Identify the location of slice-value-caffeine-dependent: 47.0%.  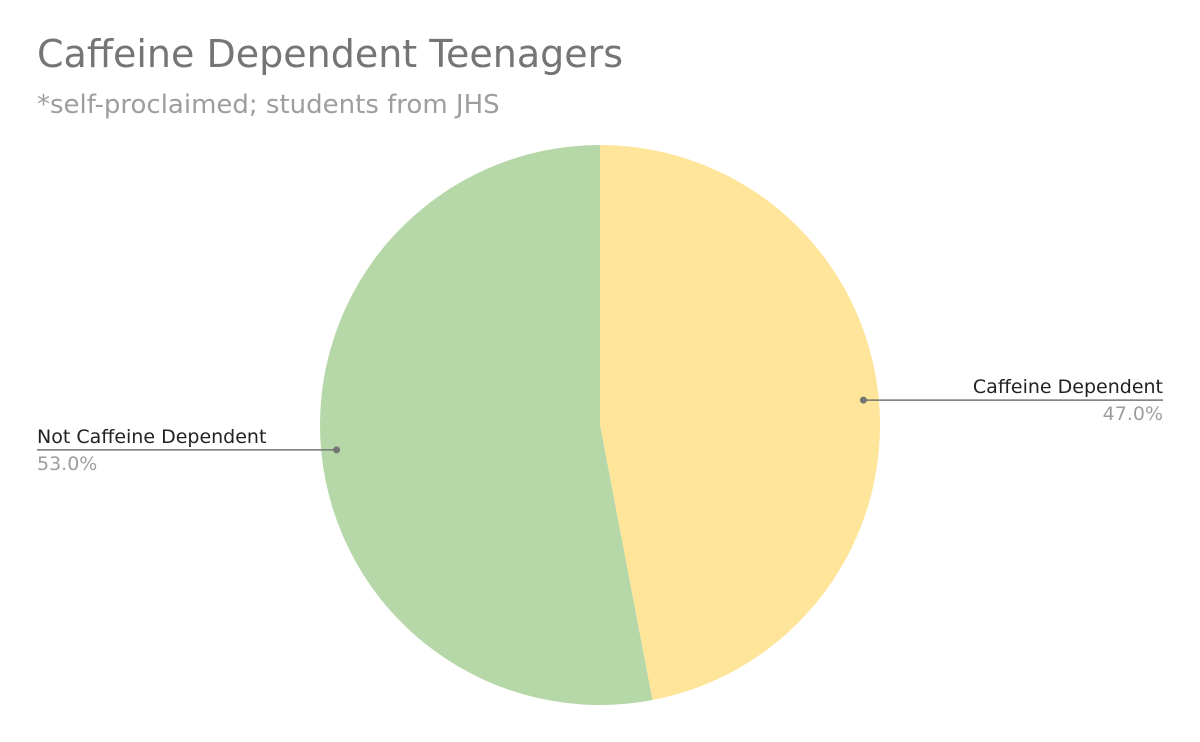
(1133, 414).